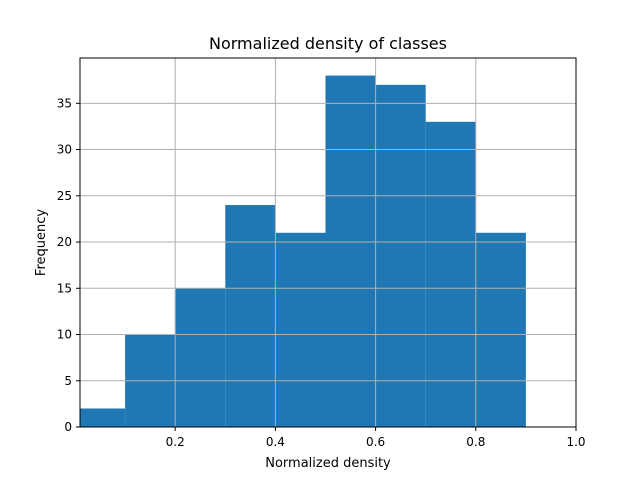 The image size is (640, 480). I want to click on x-axis-label: Normalized density, so click(328, 463).